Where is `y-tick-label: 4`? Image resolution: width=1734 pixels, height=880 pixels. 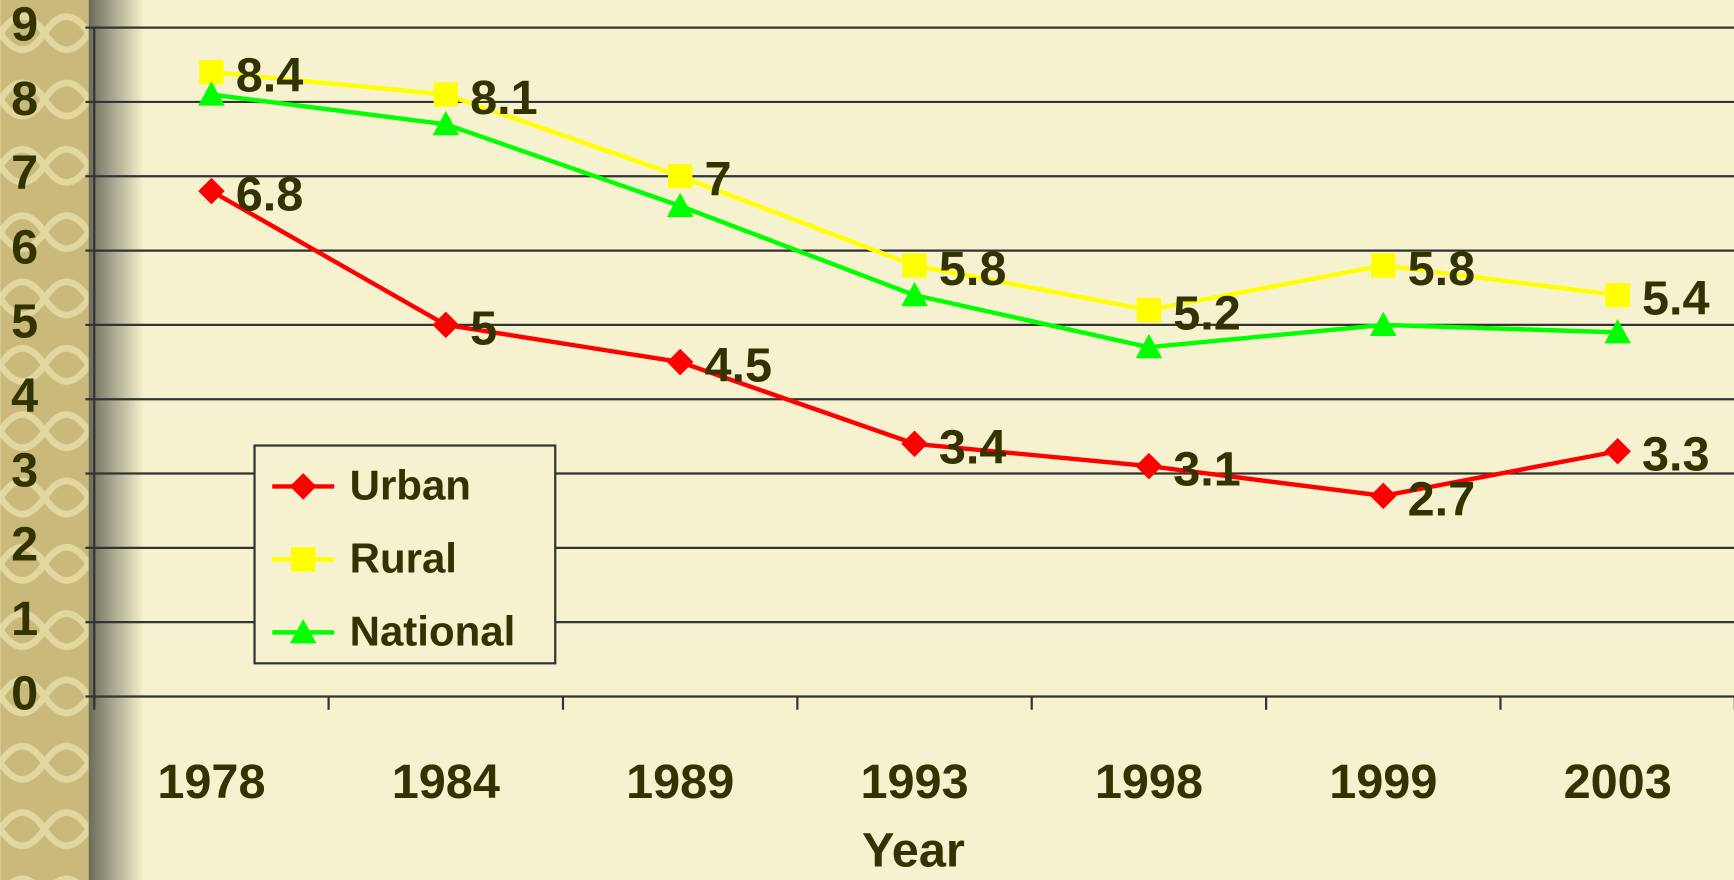 y-tick-label: 4 is located at coordinates (24, 396).